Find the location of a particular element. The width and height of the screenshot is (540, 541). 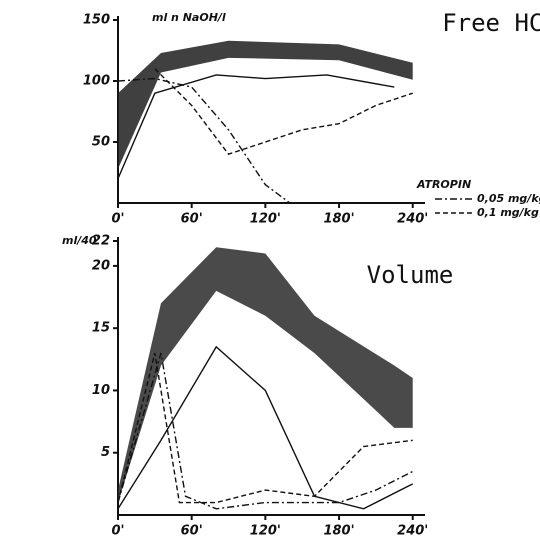

legend-title: ATROPIN is located at coordinates (443, 184).